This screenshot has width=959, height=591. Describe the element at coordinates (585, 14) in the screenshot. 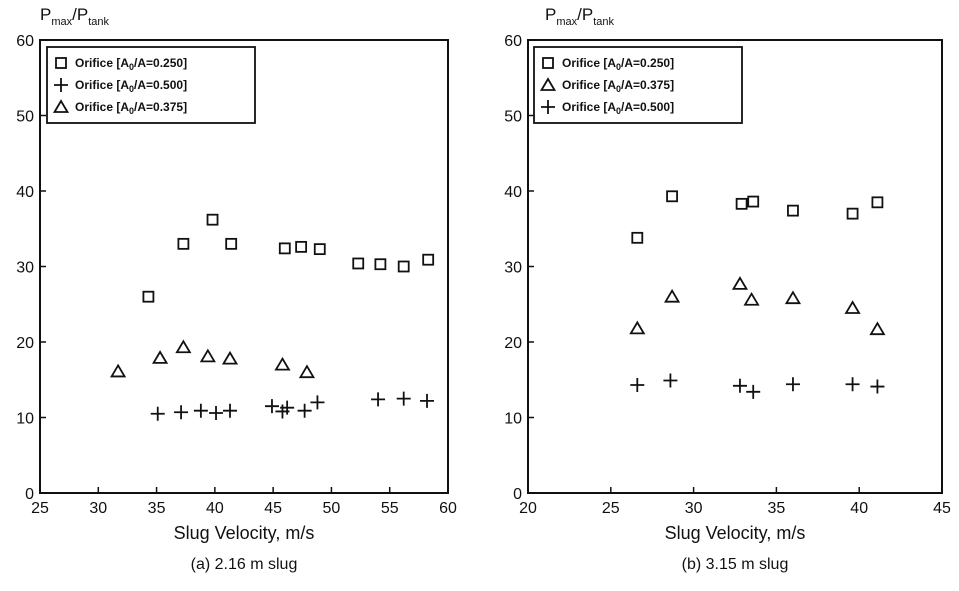

I see `y-axis-title-slash: /P` at that location.